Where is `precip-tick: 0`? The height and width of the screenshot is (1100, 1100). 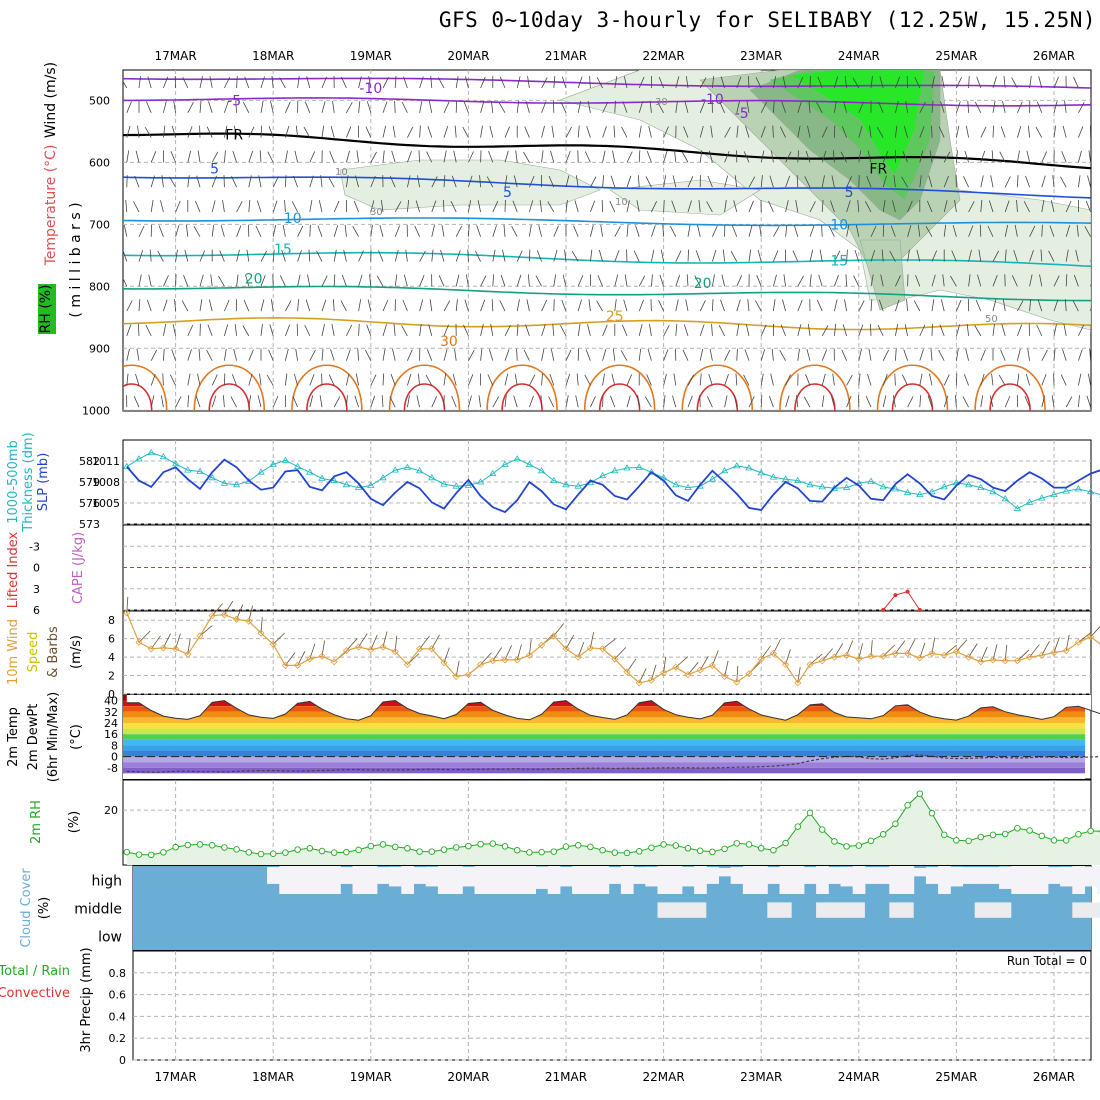
precip-tick: 0 is located at coordinates (122, 1060).